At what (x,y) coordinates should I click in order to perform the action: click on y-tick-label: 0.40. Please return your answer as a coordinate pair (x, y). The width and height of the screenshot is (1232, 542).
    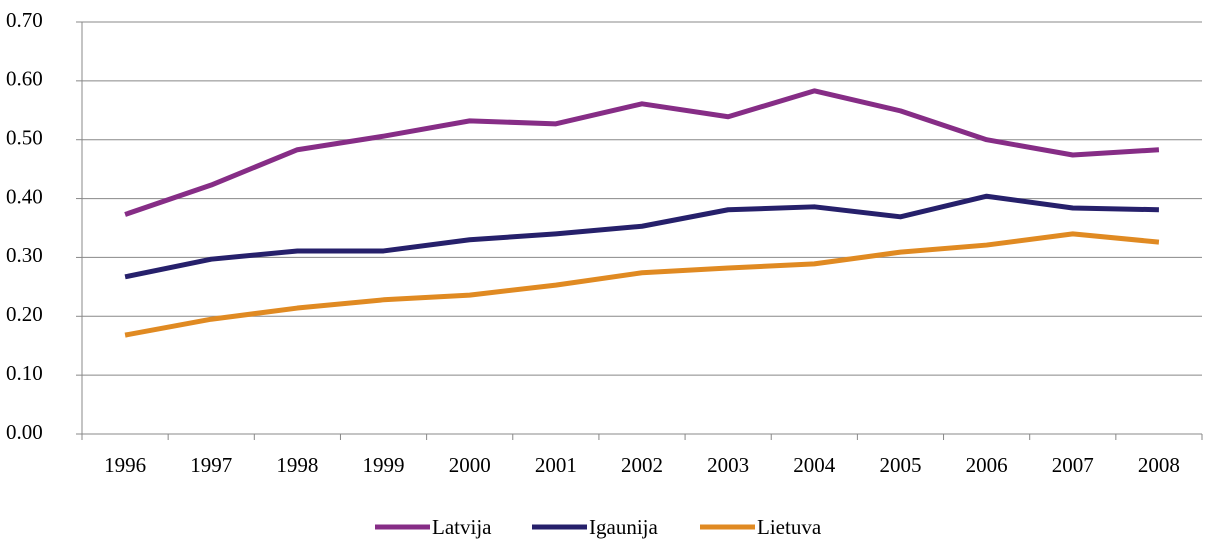
    Looking at the image, I should click on (24, 196).